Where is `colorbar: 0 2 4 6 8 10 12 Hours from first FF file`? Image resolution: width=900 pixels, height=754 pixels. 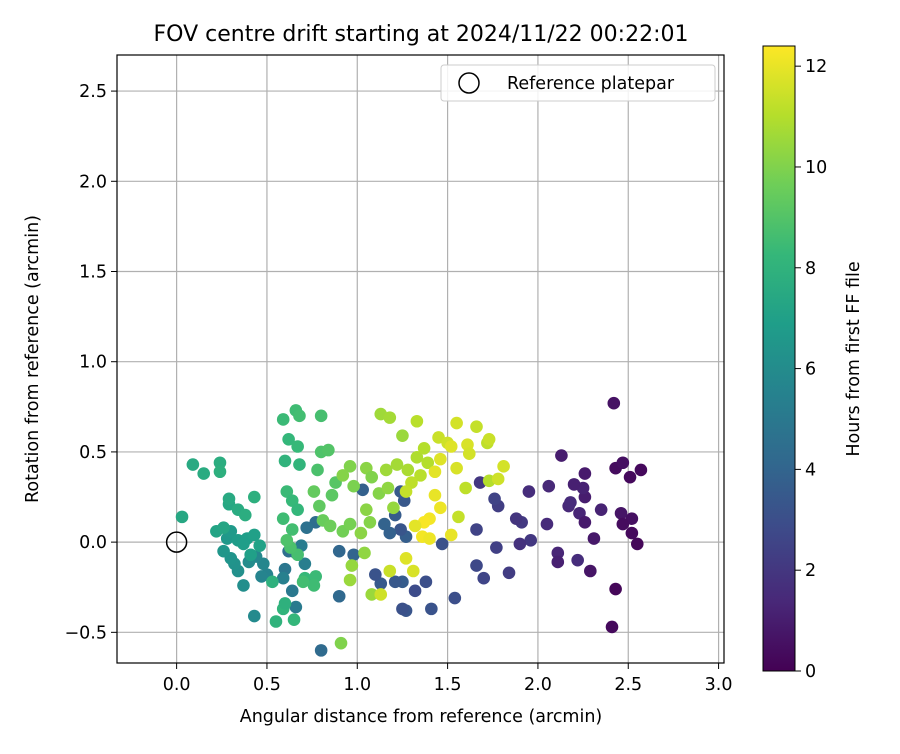
colorbar: 0 2 4 6 8 10 12 Hours from first FF file is located at coordinates (813, 363).